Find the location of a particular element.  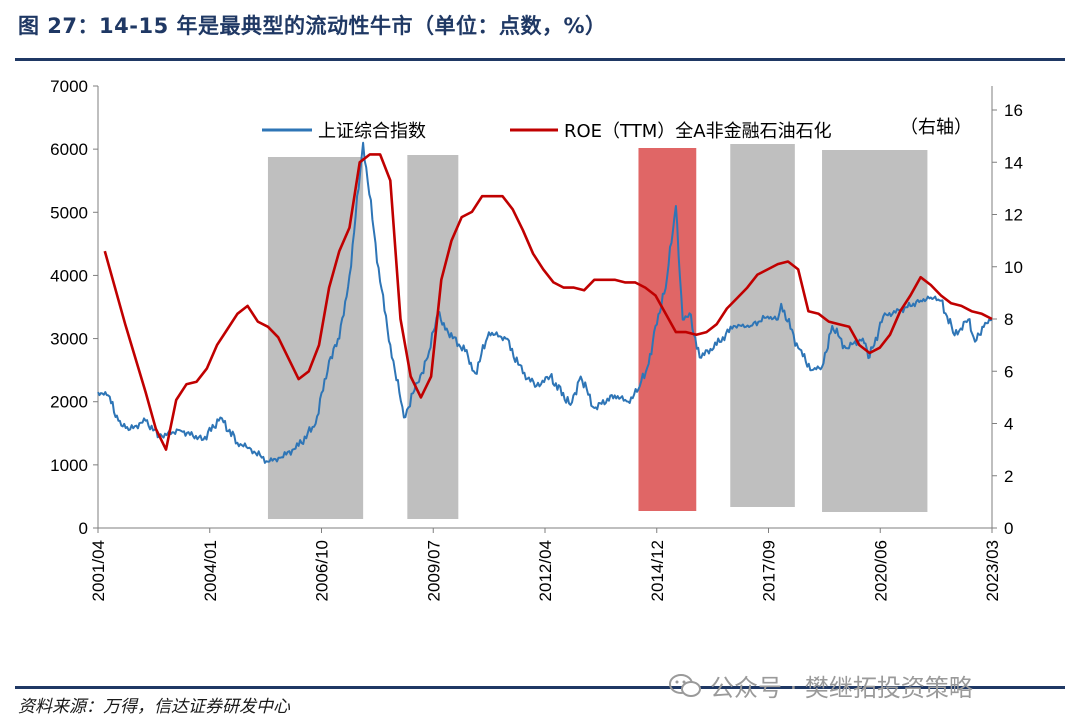

x-tick-label: 2017/09 is located at coordinates (769, 570).